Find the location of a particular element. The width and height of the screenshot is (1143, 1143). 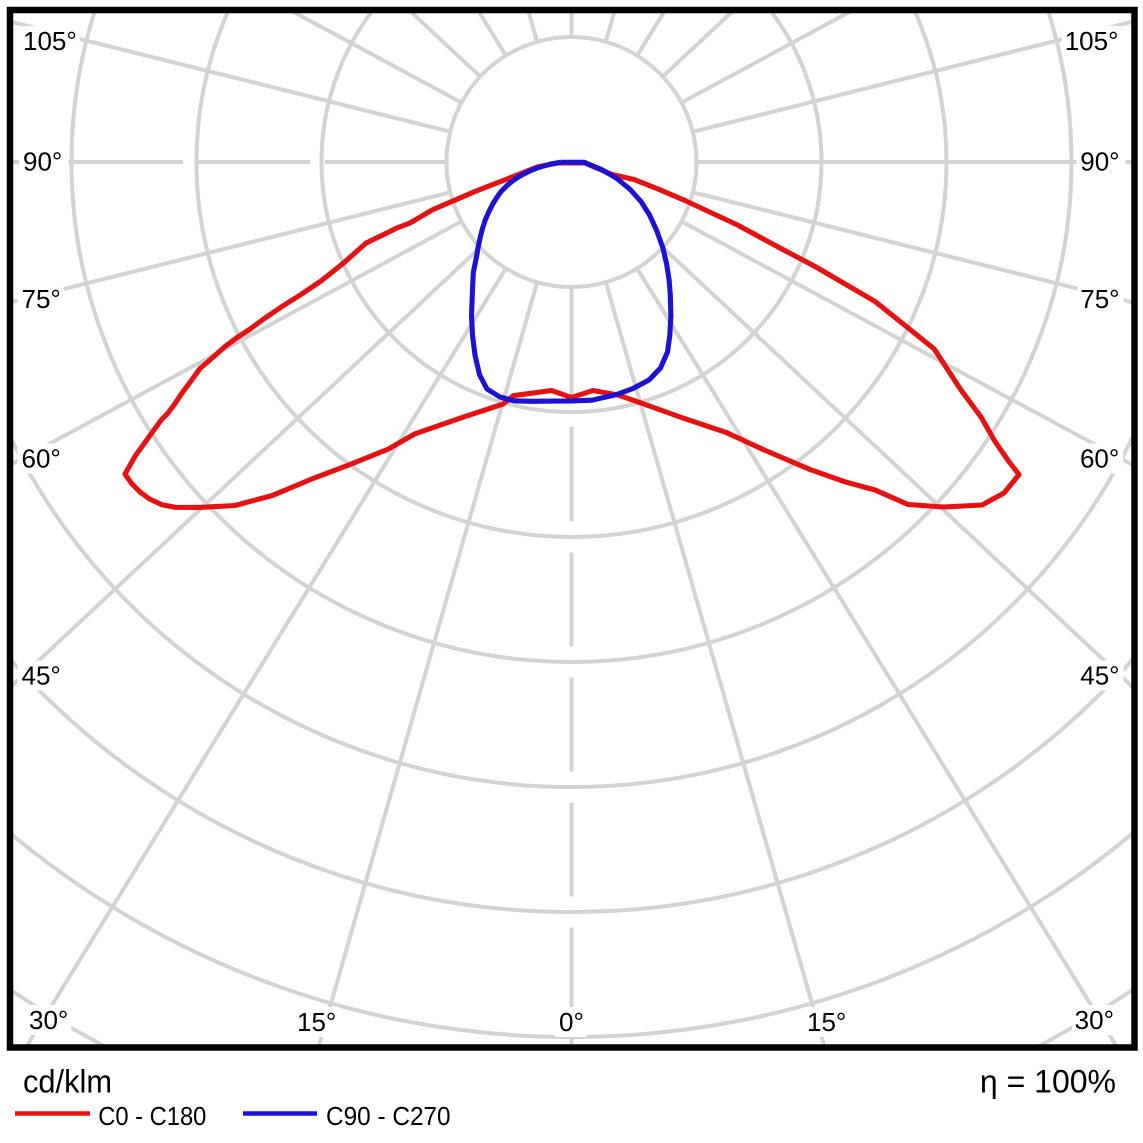

svg-text: 0° is located at coordinates (571, 1022).